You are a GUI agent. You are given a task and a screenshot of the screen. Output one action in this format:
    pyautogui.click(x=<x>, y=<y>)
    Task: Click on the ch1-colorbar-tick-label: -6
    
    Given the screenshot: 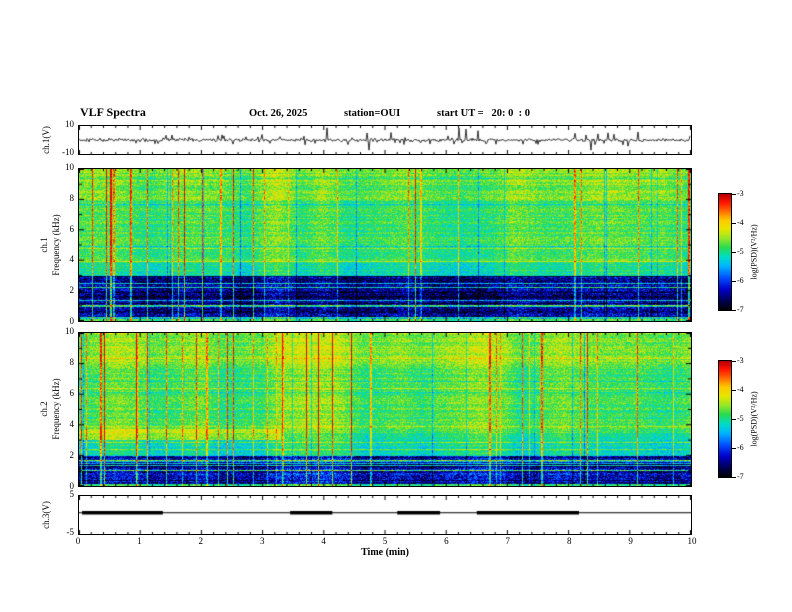 What is the action you would take?
    pyautogui.click(x=740, y=280)
    